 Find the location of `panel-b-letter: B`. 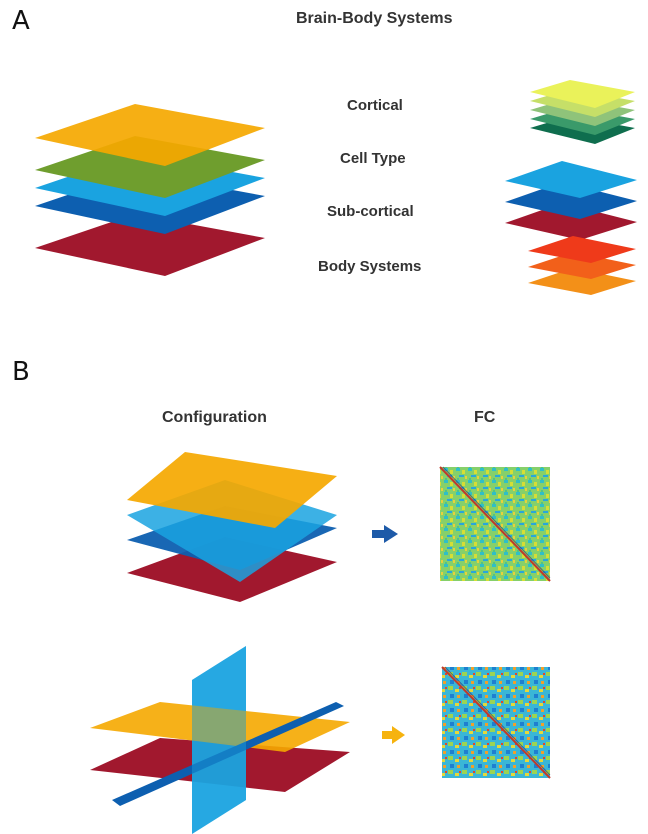

panel-b-letter: B is located at coordinates (21, 372).